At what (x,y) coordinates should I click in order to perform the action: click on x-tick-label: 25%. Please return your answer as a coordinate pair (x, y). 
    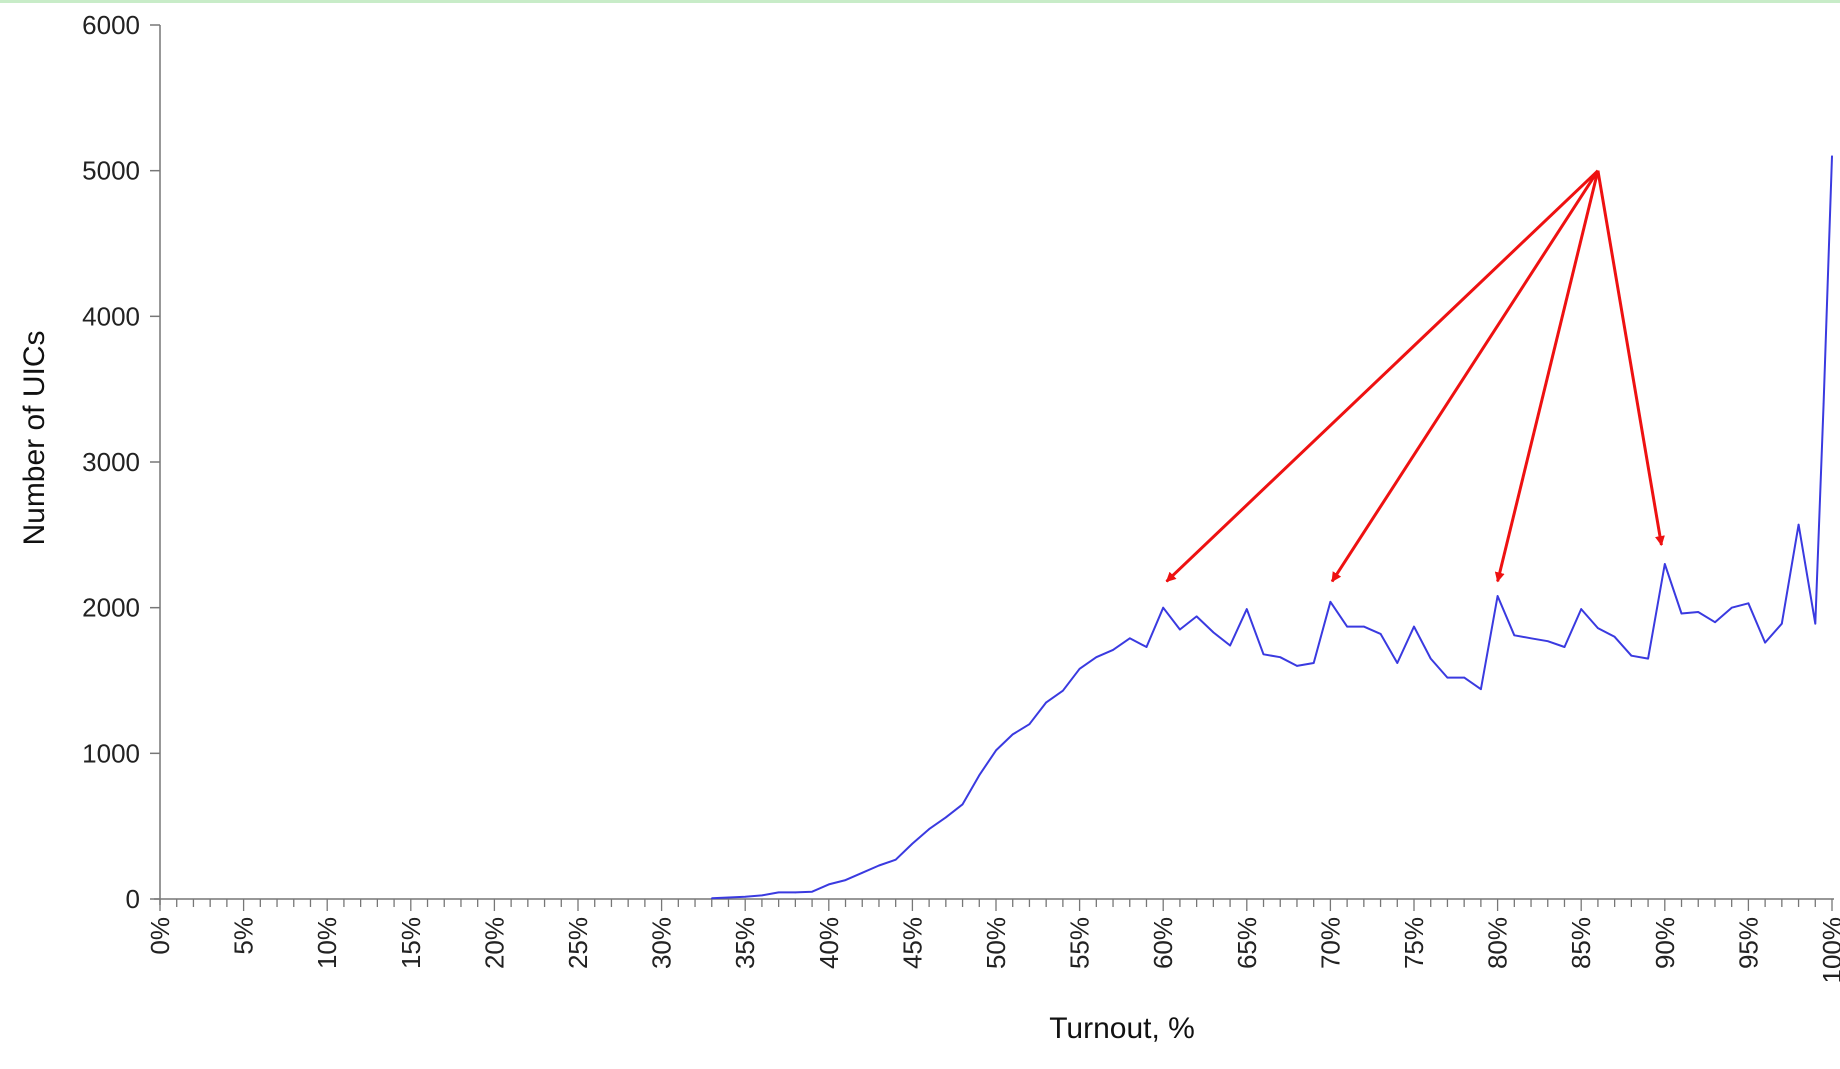
    Looking at the image, I should click on (578, 943).